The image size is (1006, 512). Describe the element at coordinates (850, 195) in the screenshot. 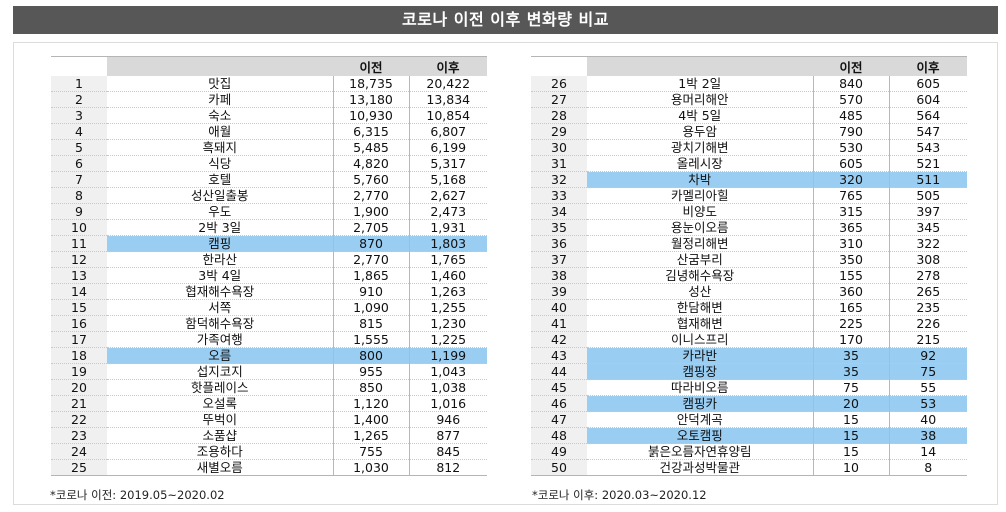

I see `before-value: 765` at that location.